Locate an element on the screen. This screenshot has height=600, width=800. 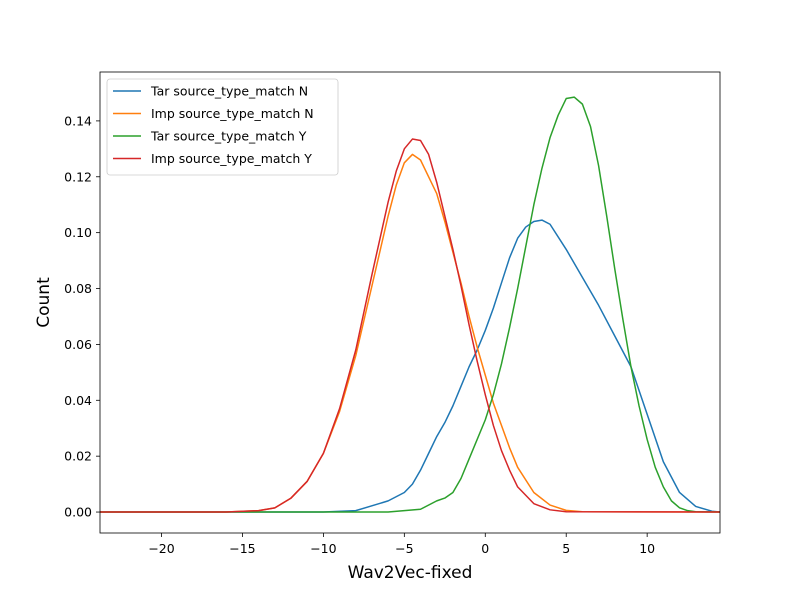
x-tick-label: −20 is located at coordinates (161, 548).